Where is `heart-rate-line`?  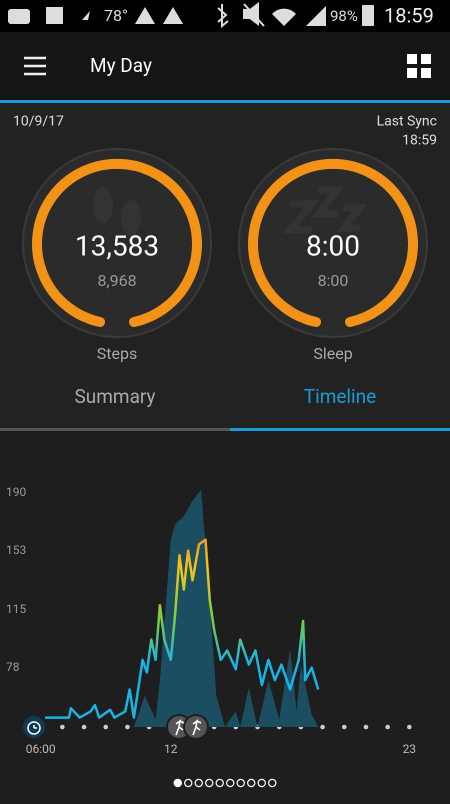 heart-rate-line is located at coordinates (182, 628).